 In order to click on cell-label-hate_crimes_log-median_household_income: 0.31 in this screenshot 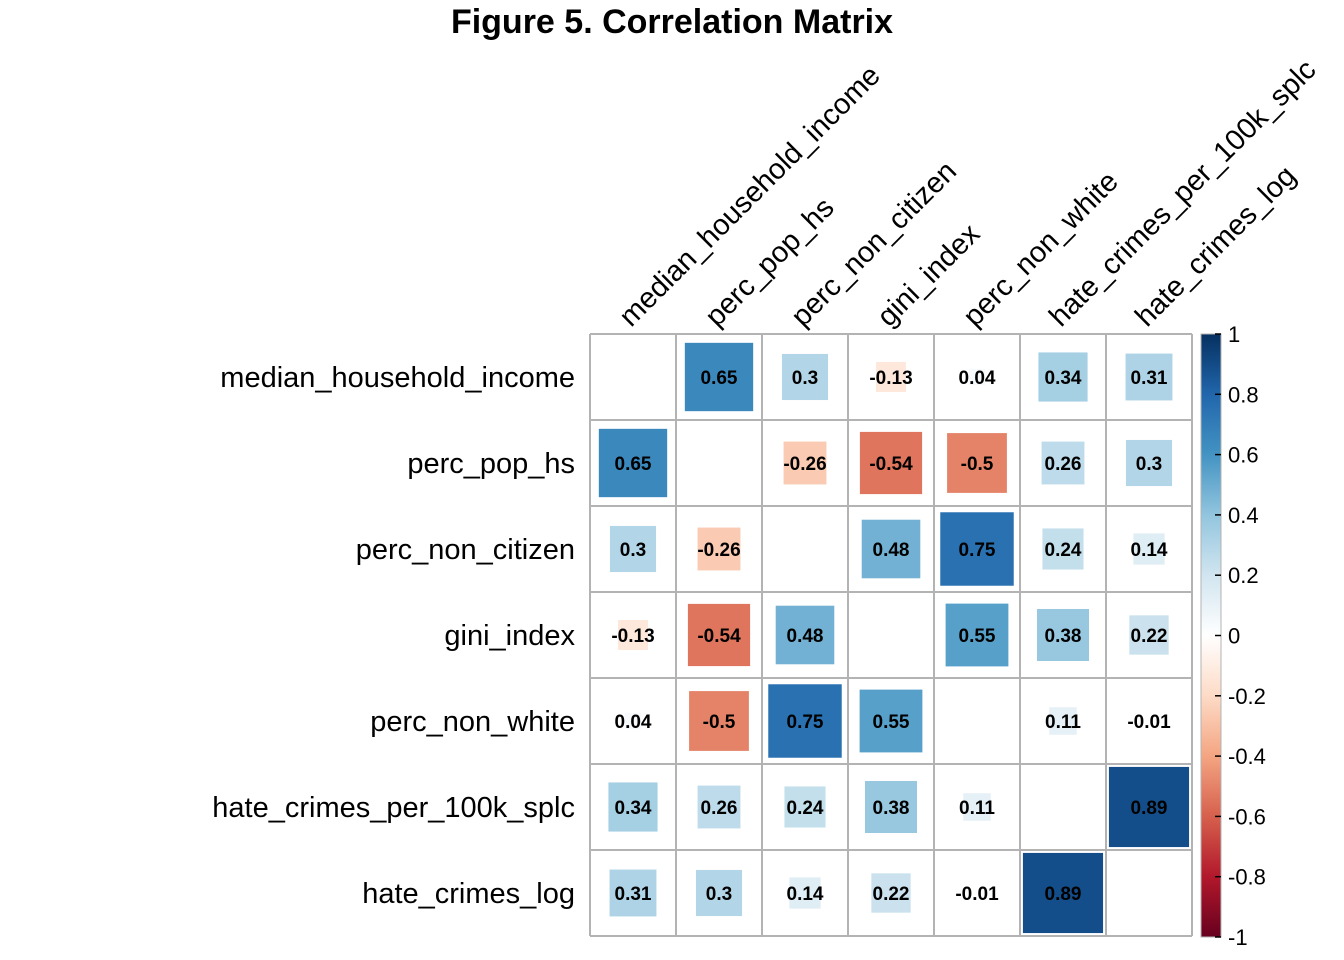, I will do `click(633, 894)`.